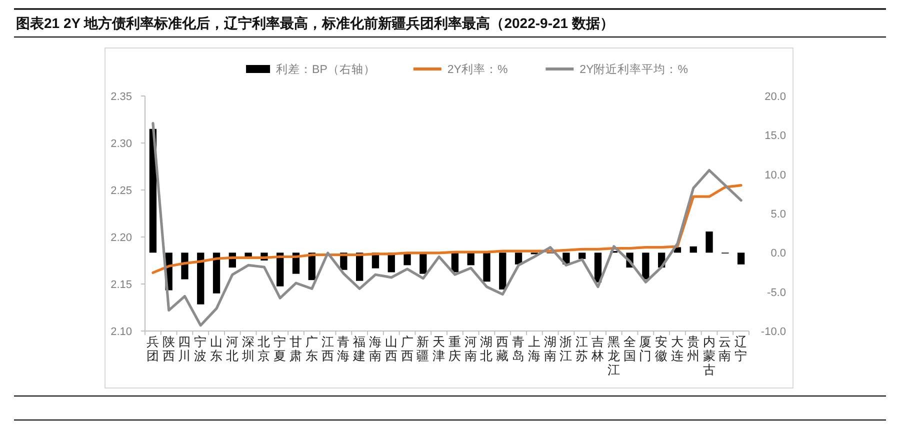 The height and width of the screenshot is (427, 900). Describe the element at coordinates (121, 97) in the screenshot. I see `y-tick-label: 2.35` at that location.